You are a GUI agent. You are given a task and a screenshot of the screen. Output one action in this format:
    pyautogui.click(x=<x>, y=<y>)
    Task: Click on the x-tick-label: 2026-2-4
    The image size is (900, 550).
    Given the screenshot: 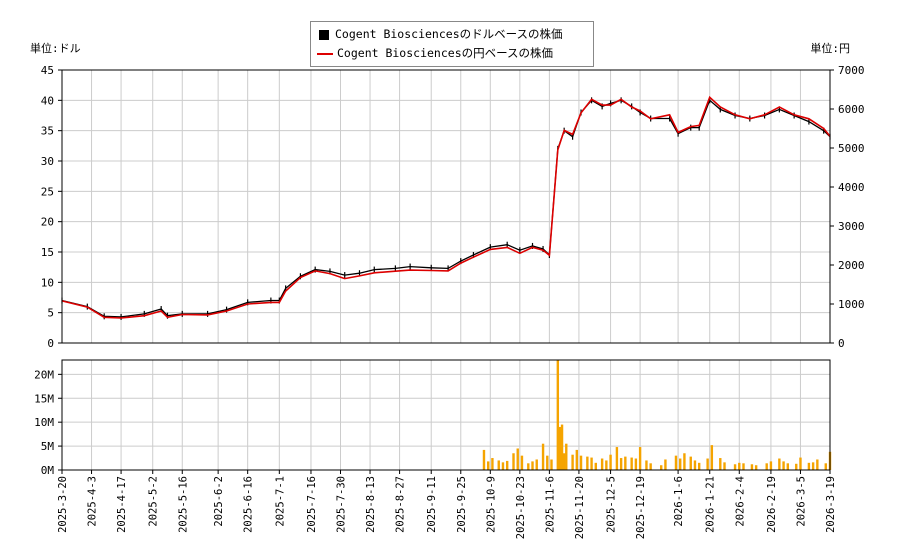 What is the action you would take?
    pyautogui.click(x=740, y=501)
    